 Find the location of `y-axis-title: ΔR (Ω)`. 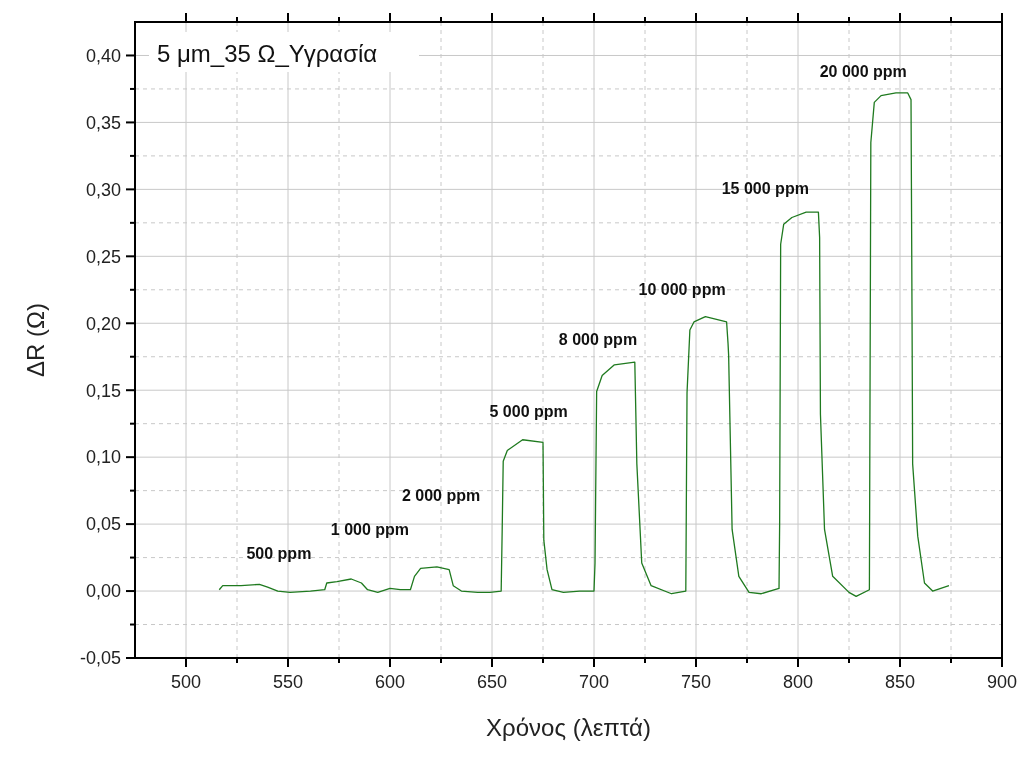

y-axis-title: ΔR (Ω) is located at coordinates (35, 340).